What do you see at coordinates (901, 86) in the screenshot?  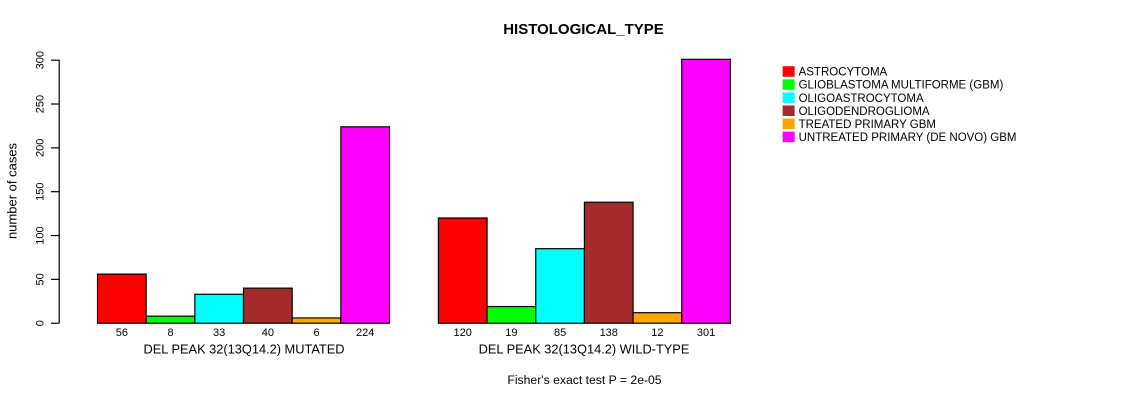 I see `svg-text: GLIOBLASTOMA MULTIFORME (GBM)` at bounding box center [901, 86].